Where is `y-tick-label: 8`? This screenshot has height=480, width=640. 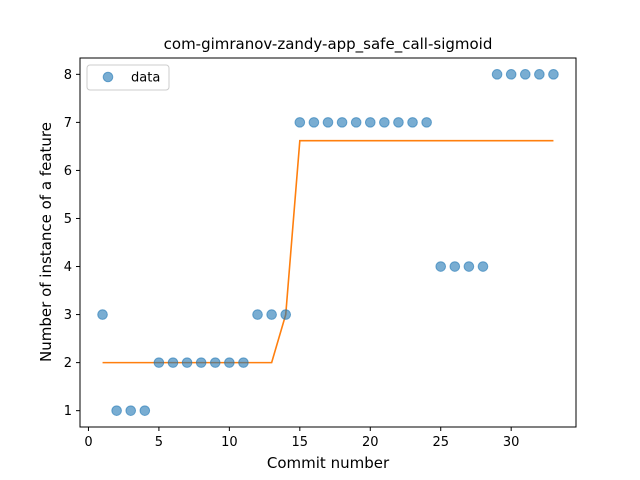
y-tick-label: 8 is located at coordinates (68, 75).